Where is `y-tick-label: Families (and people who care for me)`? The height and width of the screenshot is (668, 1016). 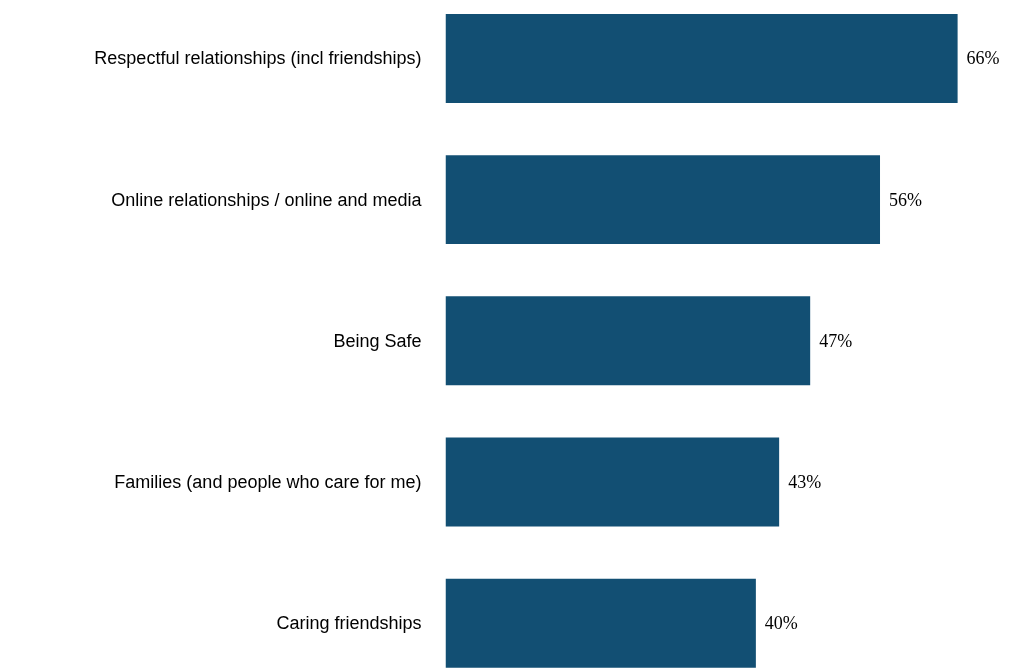
y-tick-label: Families (and people who care for me) is located at coordinates (268, 482).